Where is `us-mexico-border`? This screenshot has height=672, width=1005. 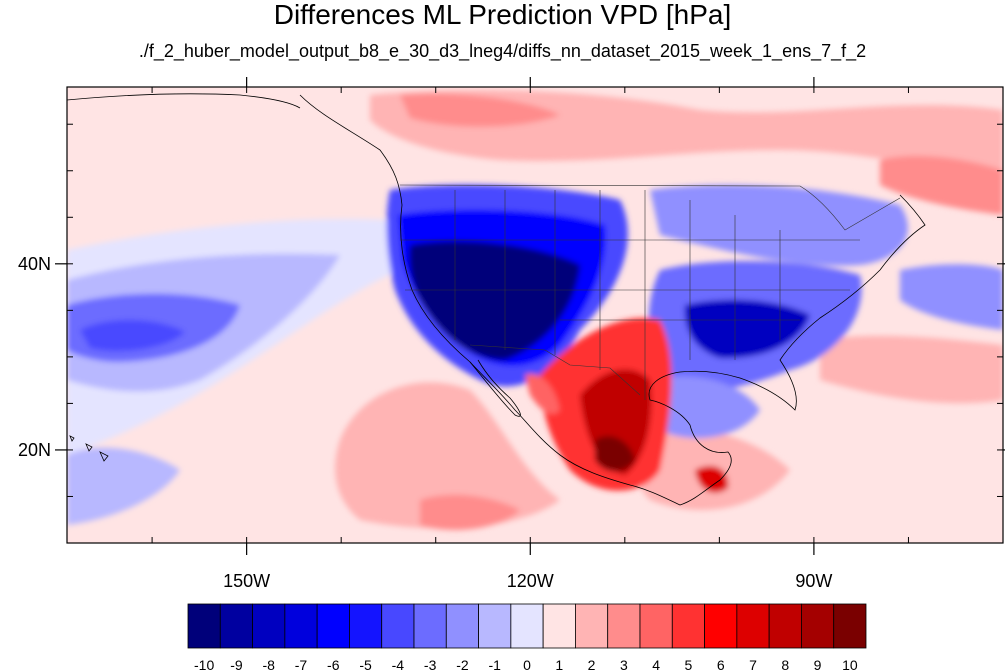 us-mexico-border is located at coordinates (555, 370).